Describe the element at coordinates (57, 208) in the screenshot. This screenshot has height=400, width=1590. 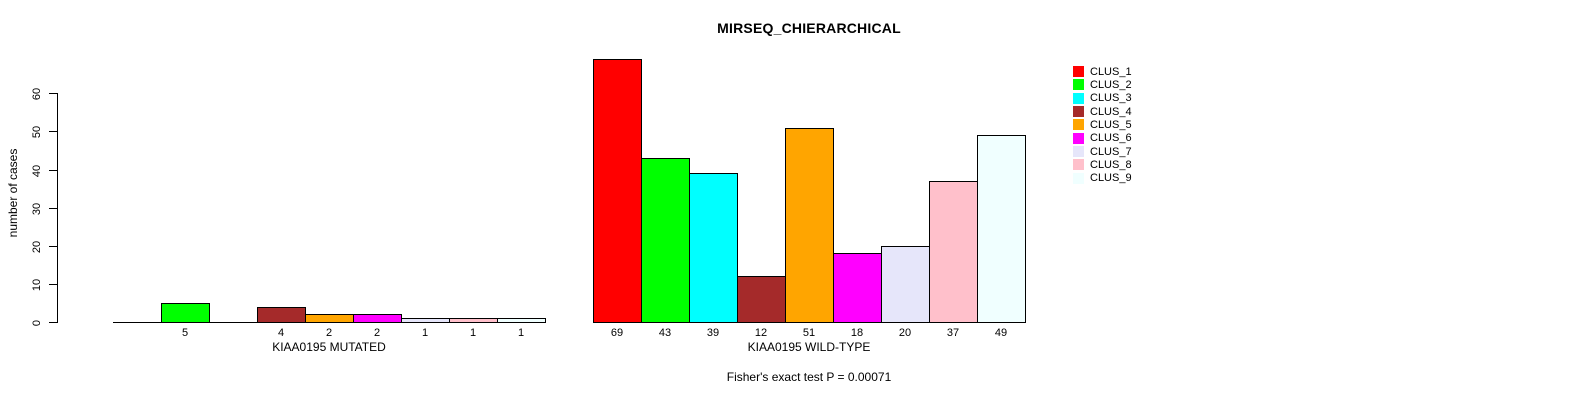
I see `y-axis-line` at that location.